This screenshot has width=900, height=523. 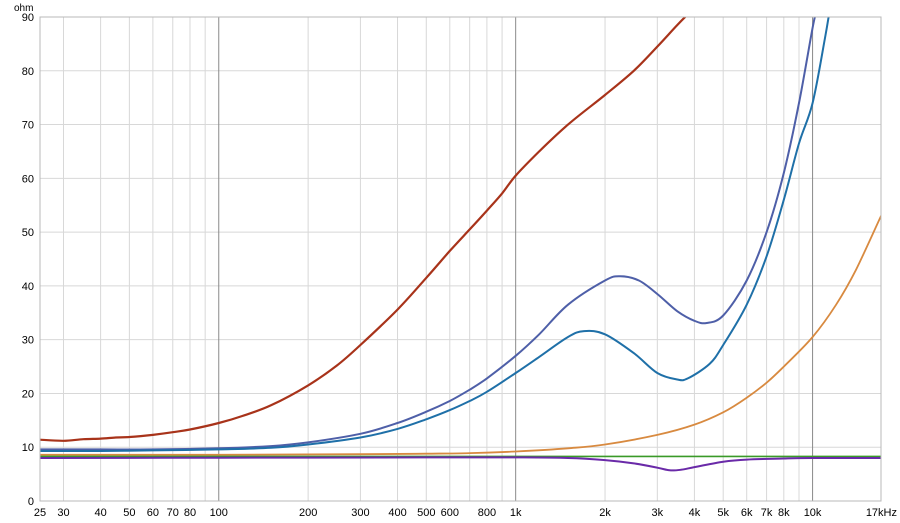 What do you see at coordinates (28, 287) in the screenshot?
I see `y-tick-label: 40` at bounding box center [28, 287].